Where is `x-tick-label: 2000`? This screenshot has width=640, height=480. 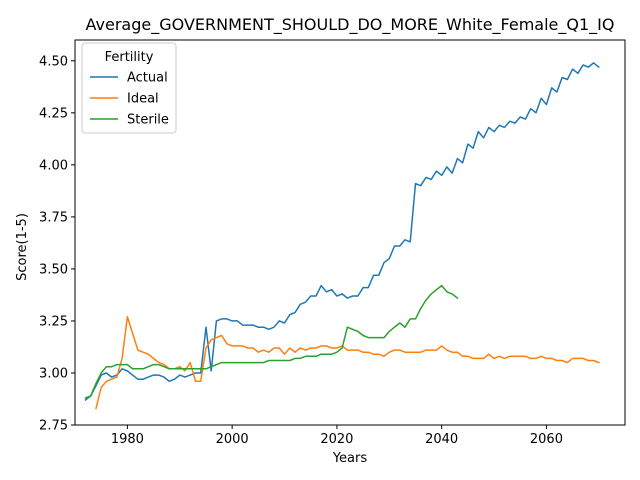 x-tick-label: 2000 is located at coordinates (232, 439).